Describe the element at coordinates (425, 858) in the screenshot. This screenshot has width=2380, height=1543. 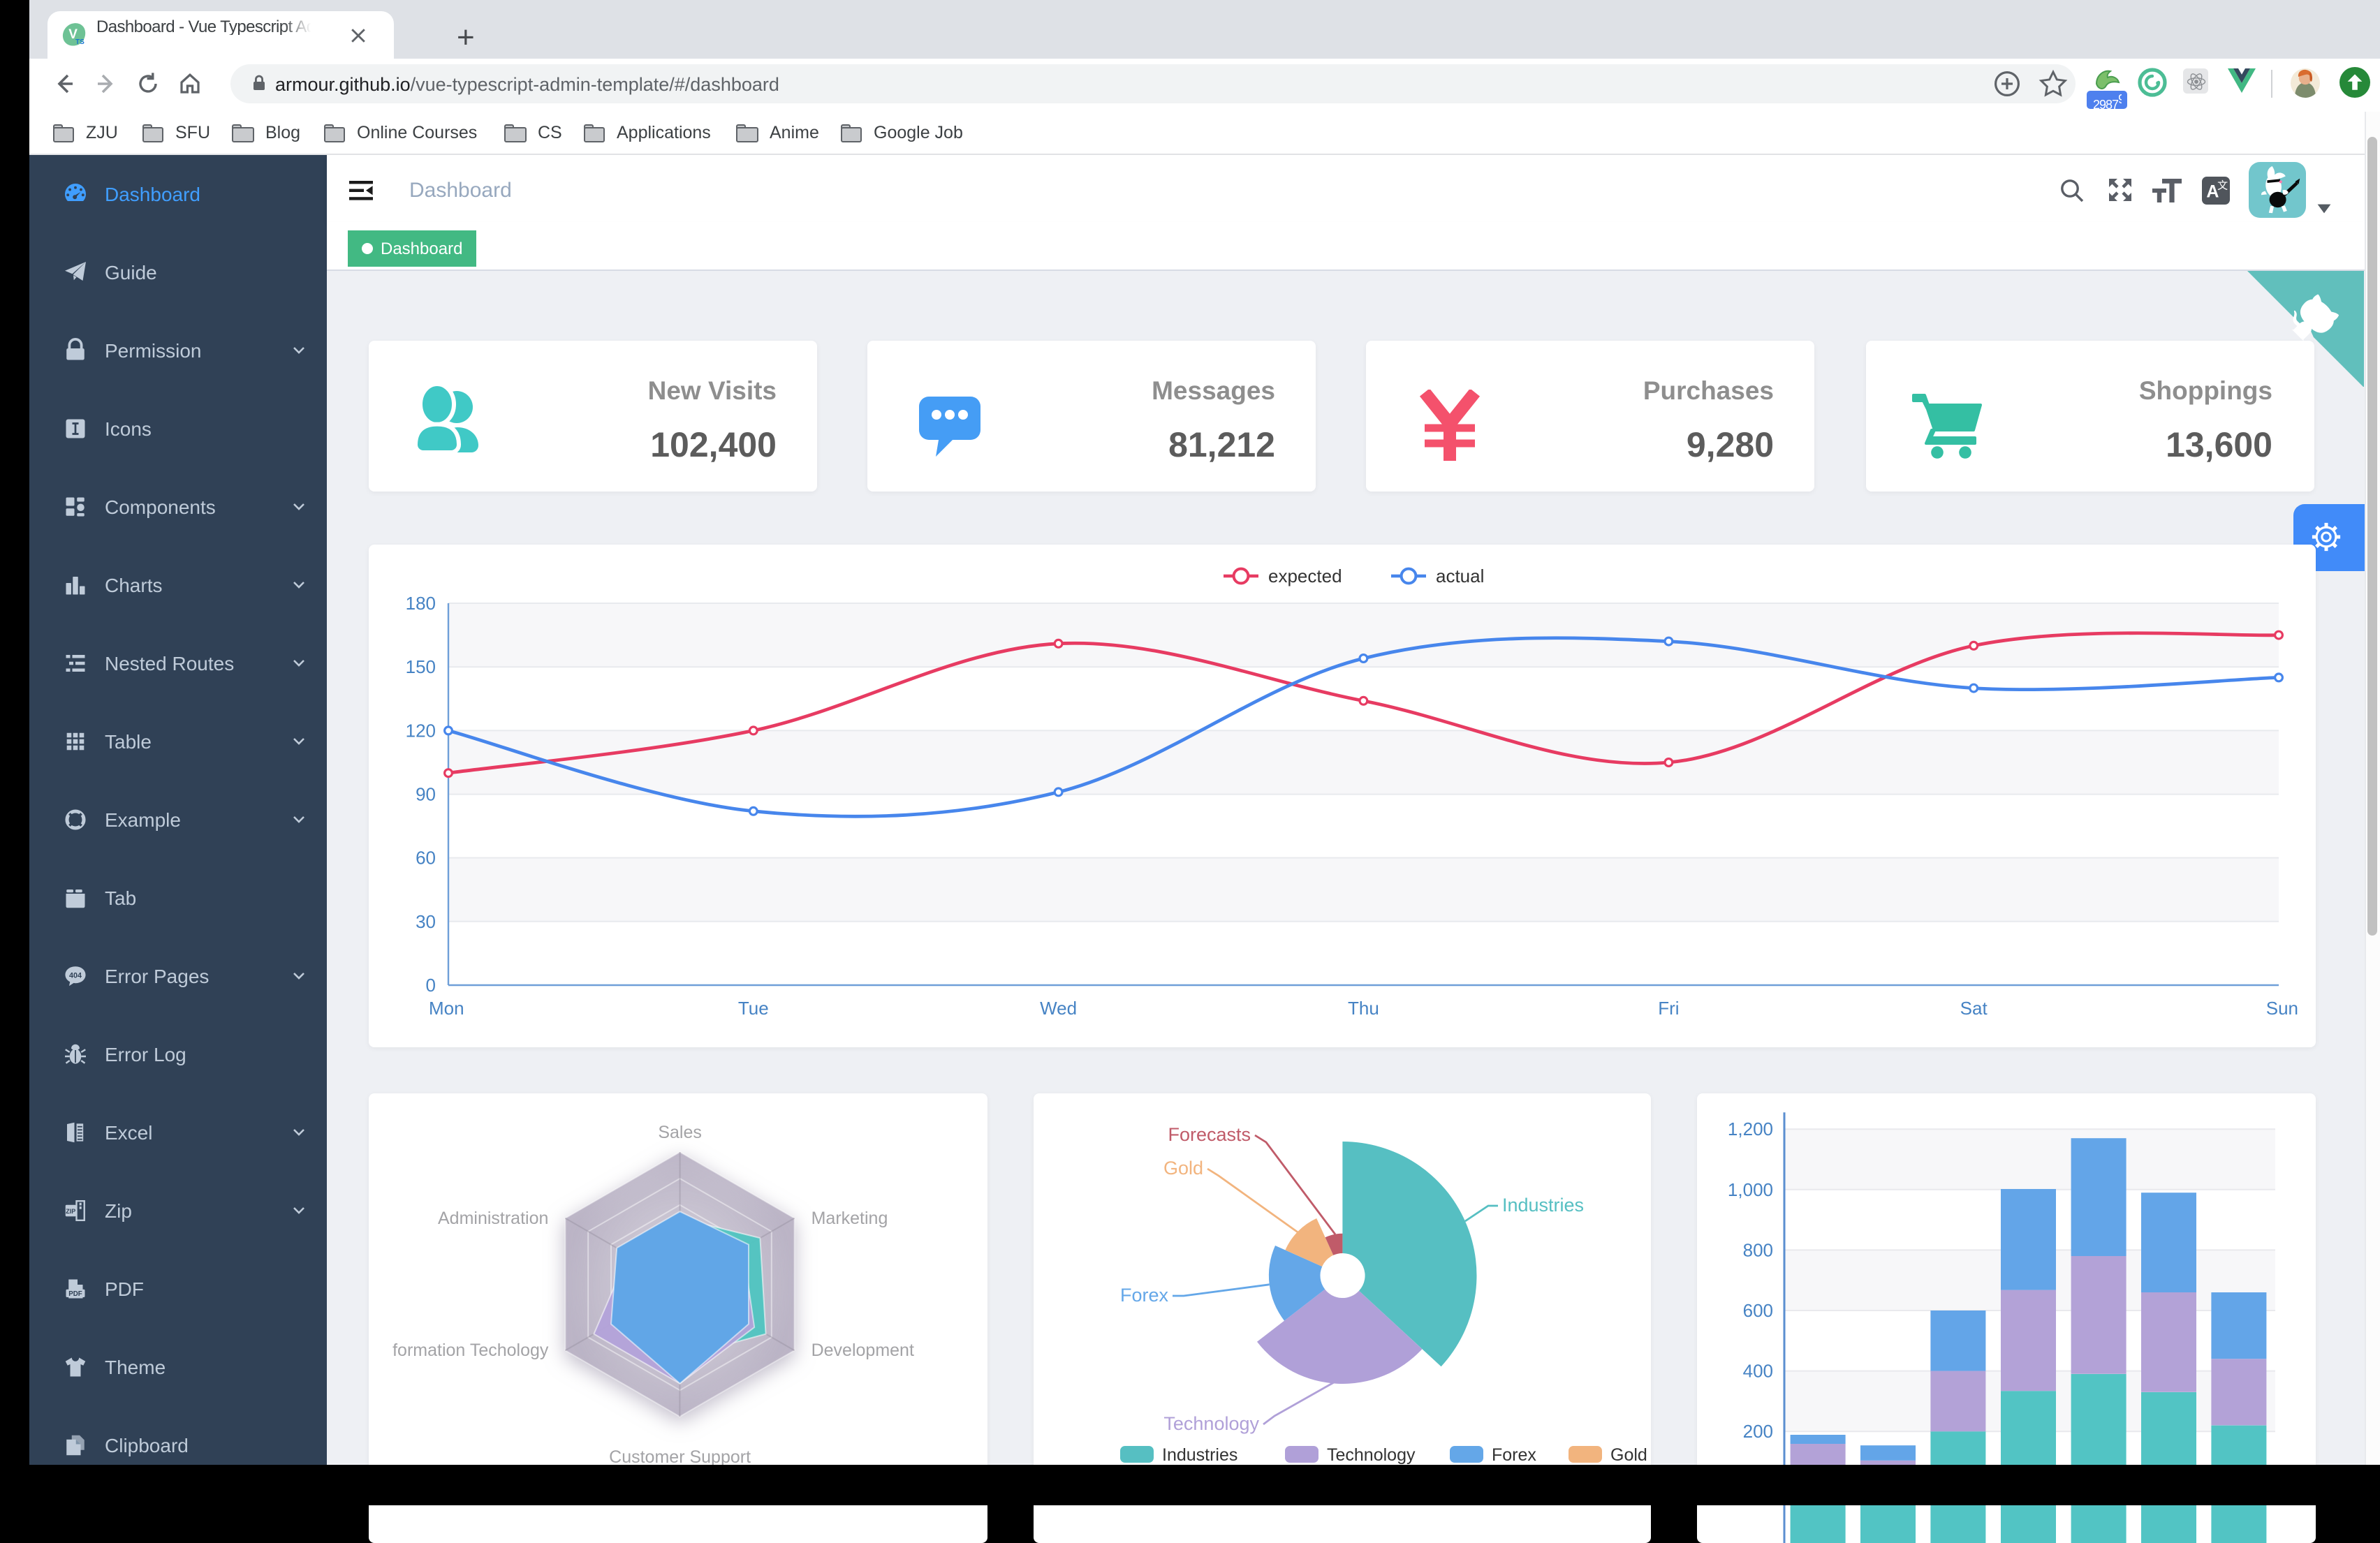
I see `svg-text: 60` at that location.